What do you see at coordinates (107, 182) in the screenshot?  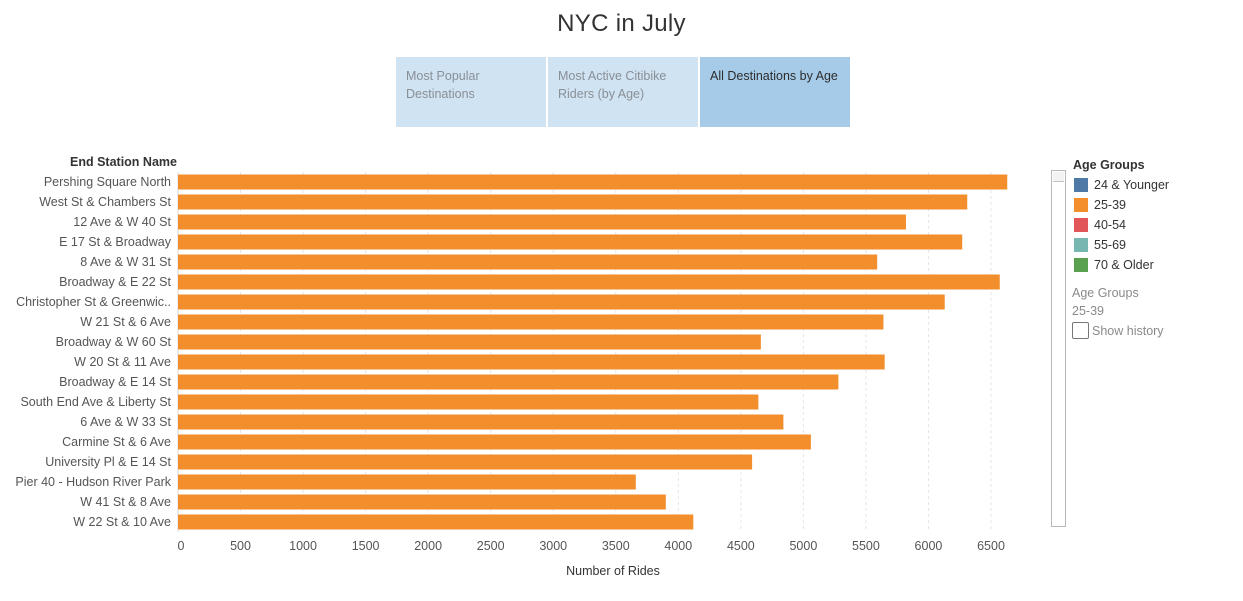 I see `category-label: Pershing Square North` at bounding box center [107, 182].